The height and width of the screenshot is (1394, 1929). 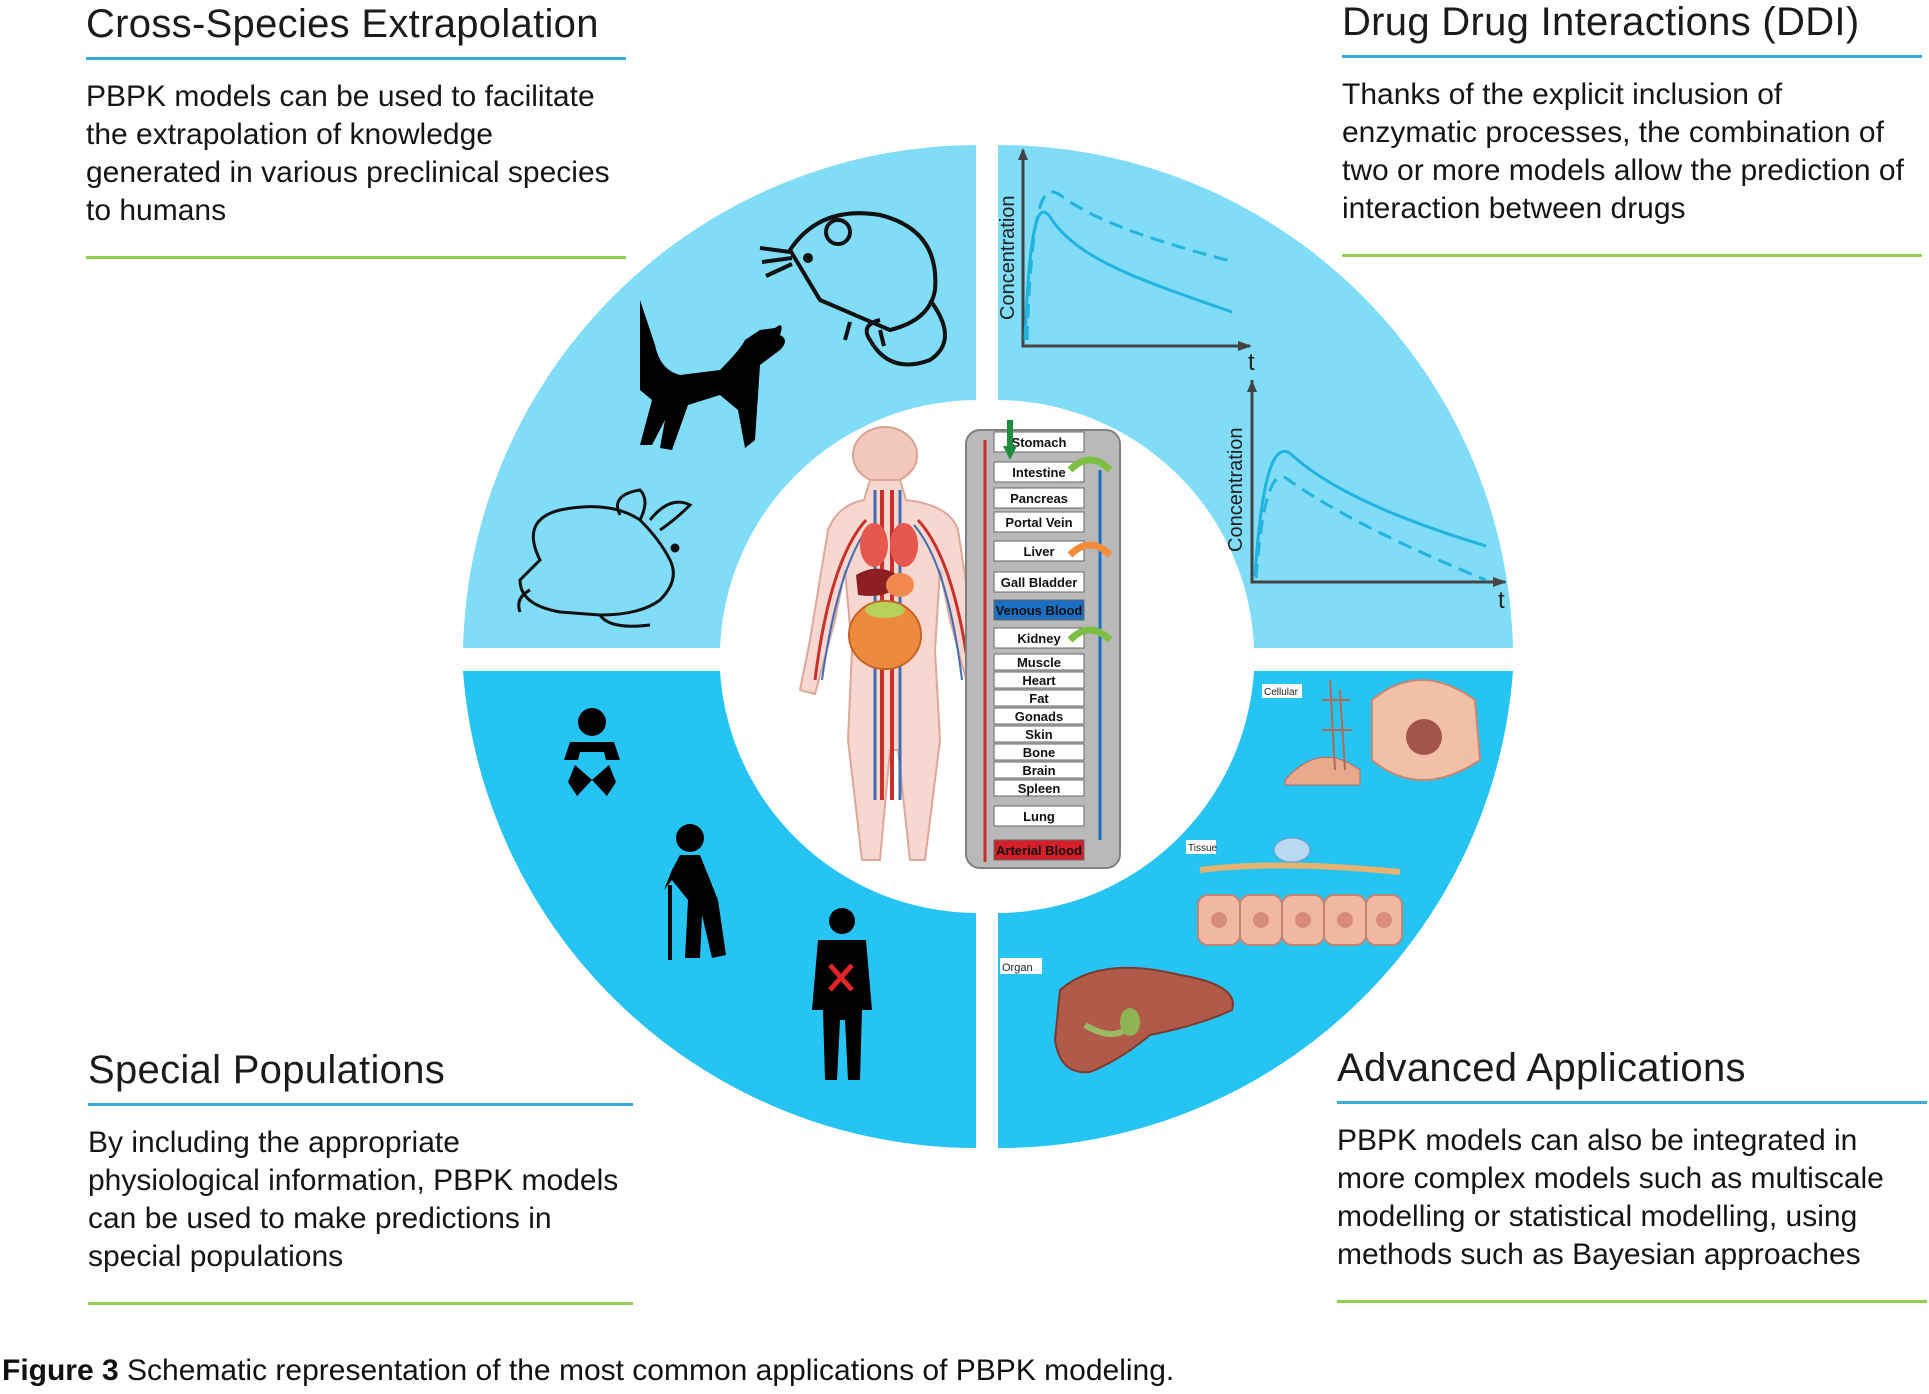 I want to click on ylabel-upper: Concentration, so click(x=1008, y=257).